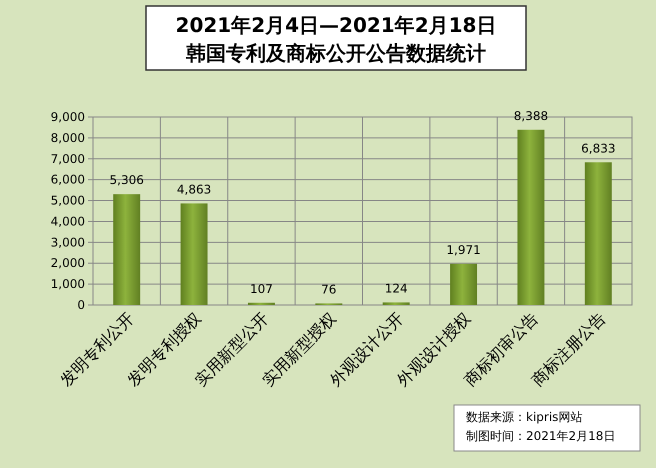  What do you see at coordinates (463, 249) in the screenshot?
I see `data-label: 1,971` at bounding box center [463, 249].